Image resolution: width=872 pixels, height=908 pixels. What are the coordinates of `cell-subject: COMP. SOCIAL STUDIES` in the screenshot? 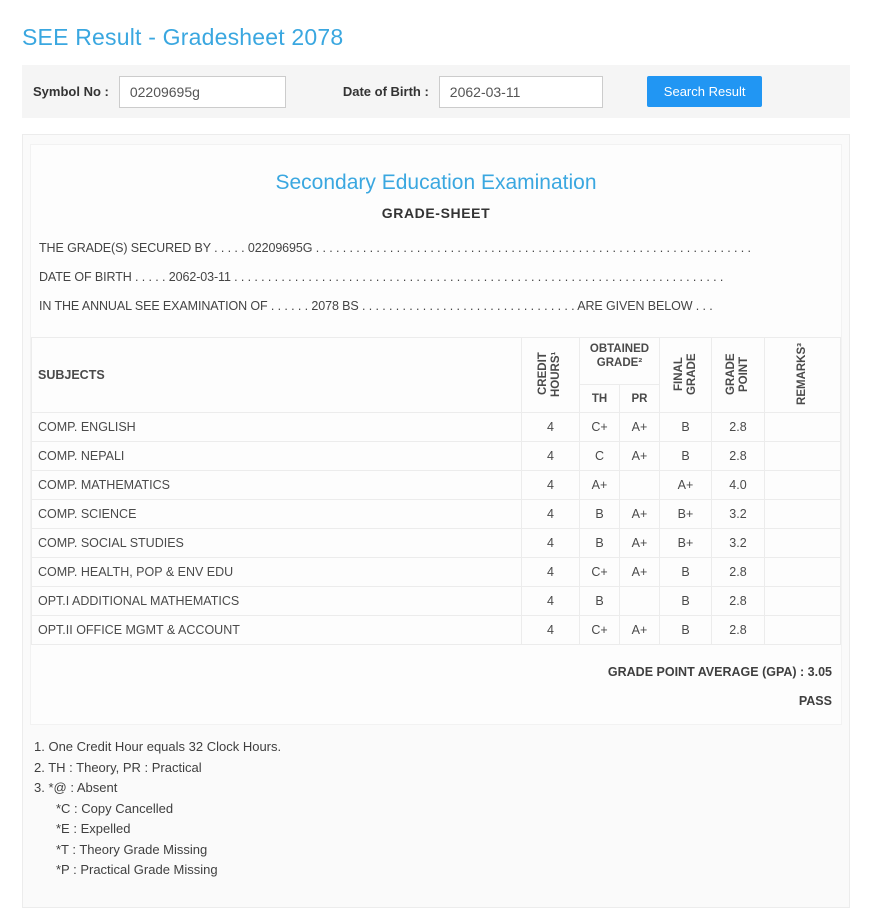 It's located at (276, 543).